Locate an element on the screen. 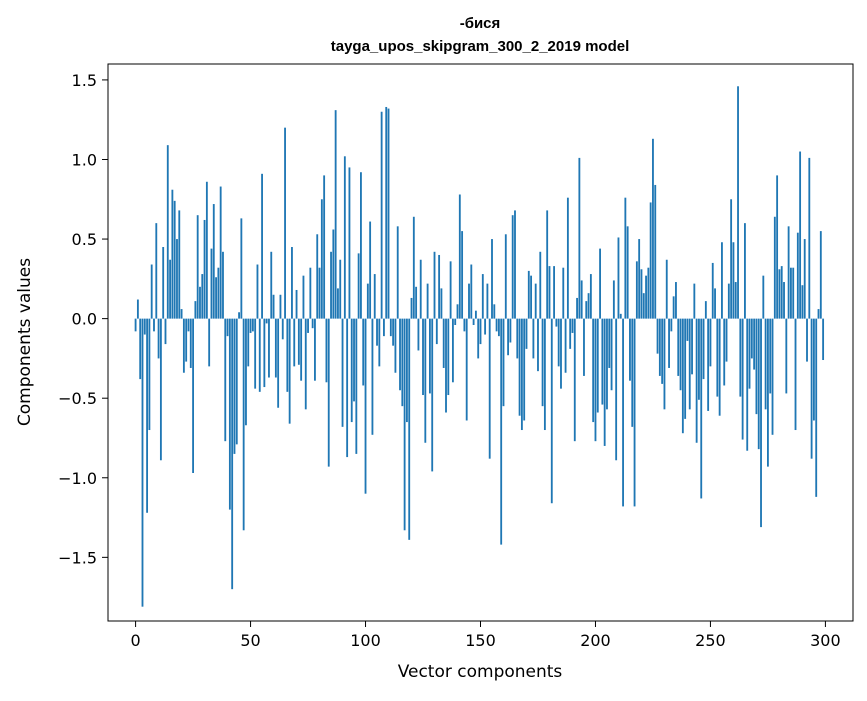  y-tick-label-0: −1.5 is located at coordinates (77, 557).